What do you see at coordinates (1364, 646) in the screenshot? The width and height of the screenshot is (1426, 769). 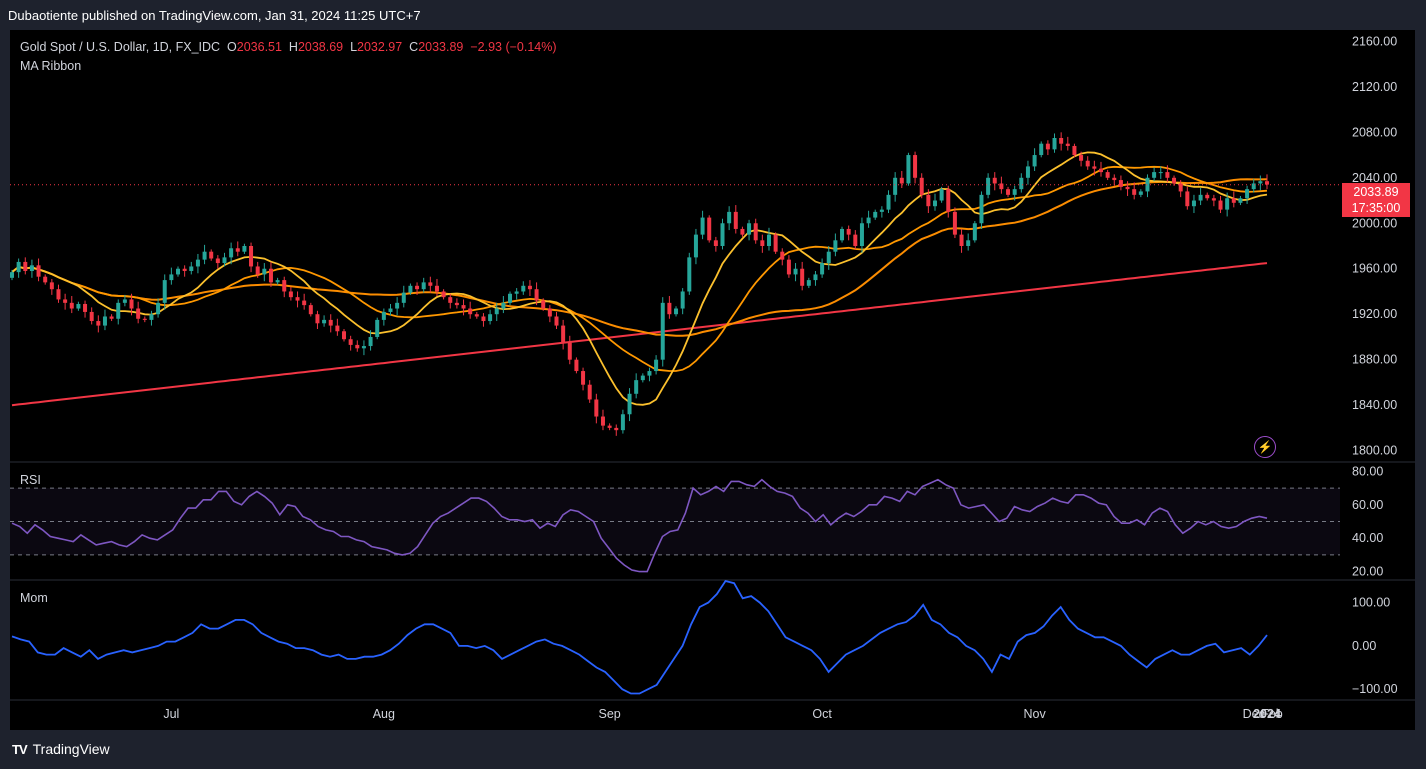 I see `mom-axis-tick: 0.00` at bounding box center [1364, 646].